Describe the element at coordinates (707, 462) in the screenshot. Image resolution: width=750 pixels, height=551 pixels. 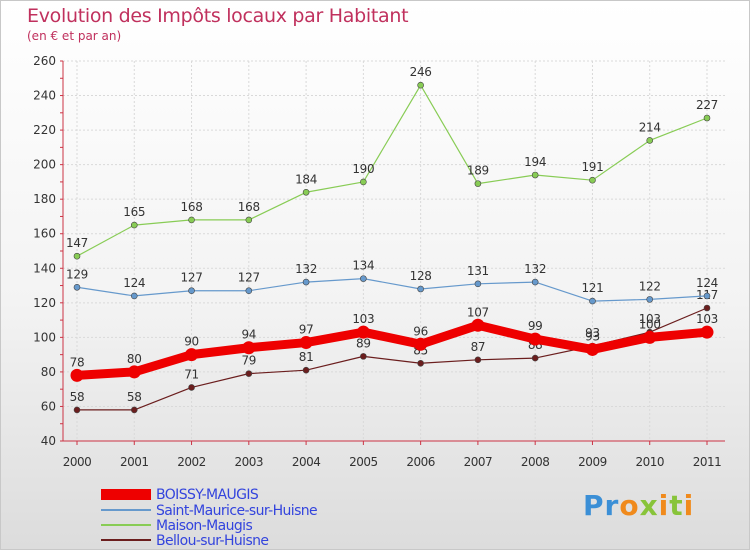
I see `x-tick-label: 2011` at that location.